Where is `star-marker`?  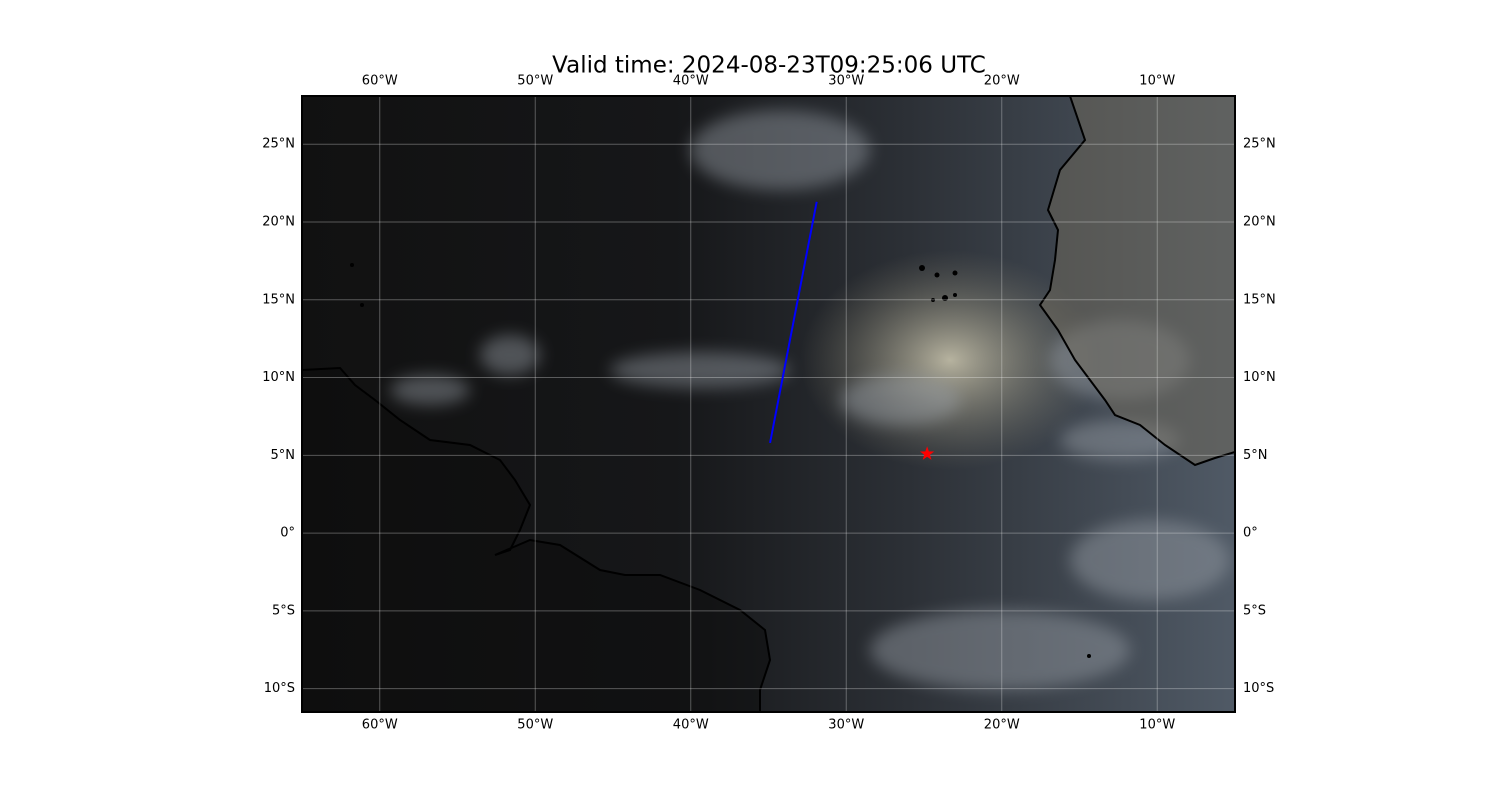 star-marker is located at coordinates (927, 453).